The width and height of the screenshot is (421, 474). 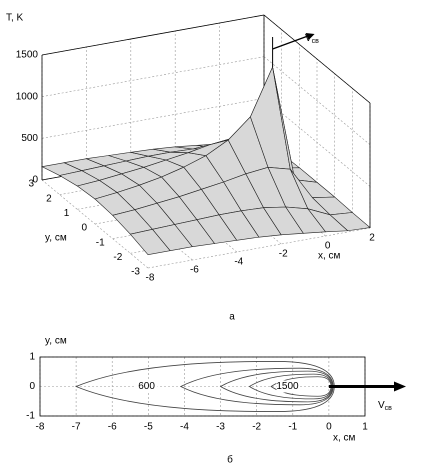 What do you see at coordinates (148, 427) in the screenshot?
I see `x-tick-label: -5` at bounding box center [148, 427].